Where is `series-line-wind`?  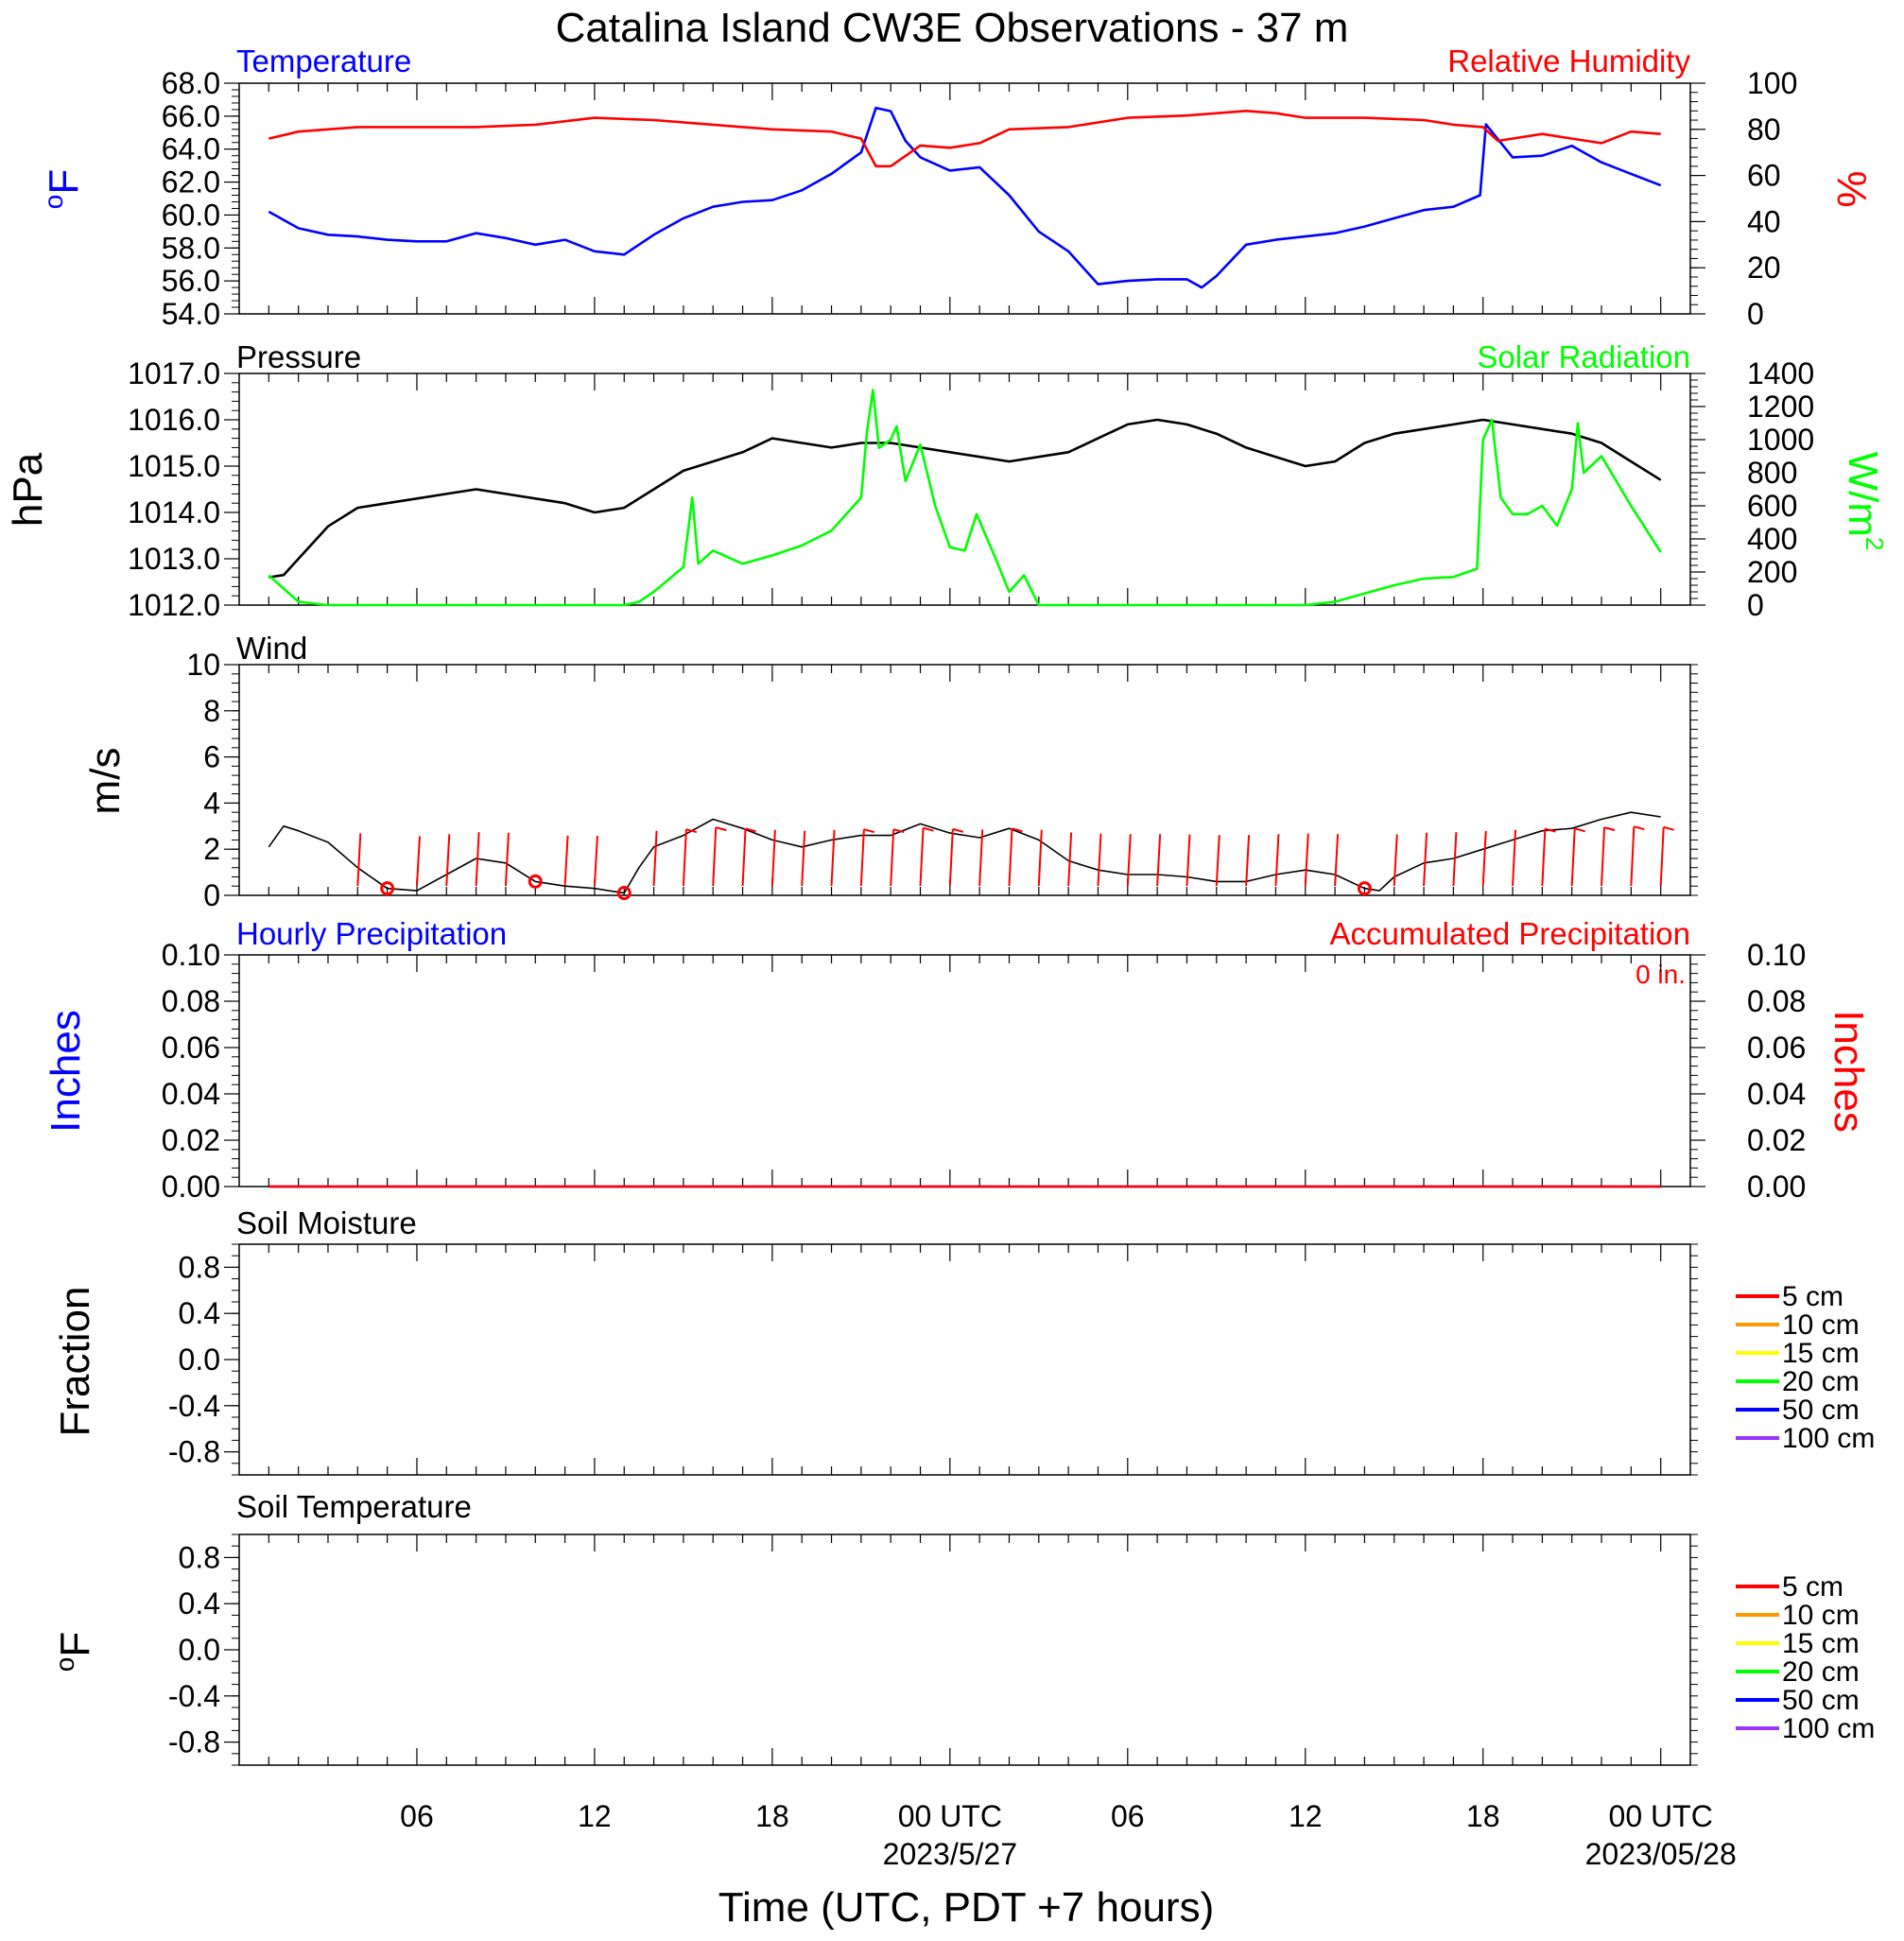 series-line-wind is located at coordinates (964, 853).